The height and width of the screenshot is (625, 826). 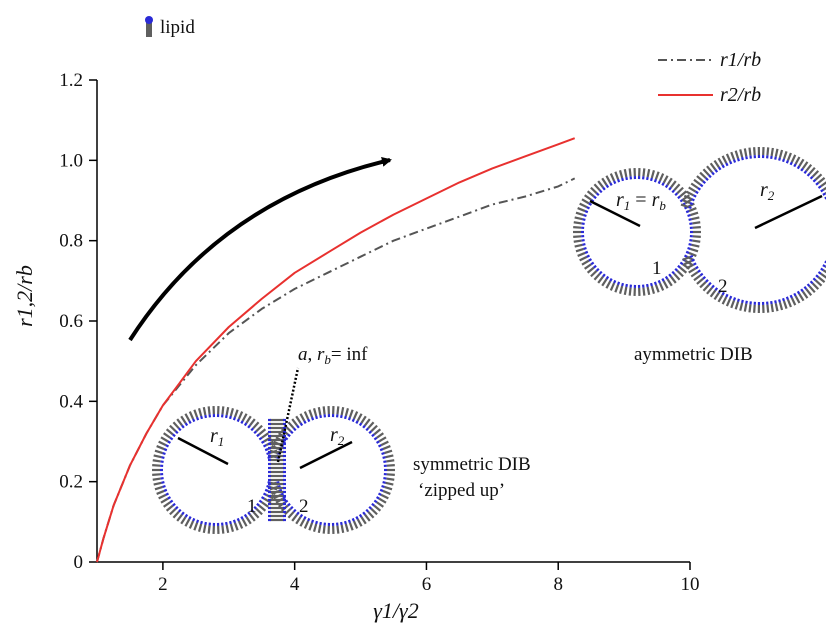 I want to click on x-axis-title: γ1/γ2, so click(x=395, y=610).